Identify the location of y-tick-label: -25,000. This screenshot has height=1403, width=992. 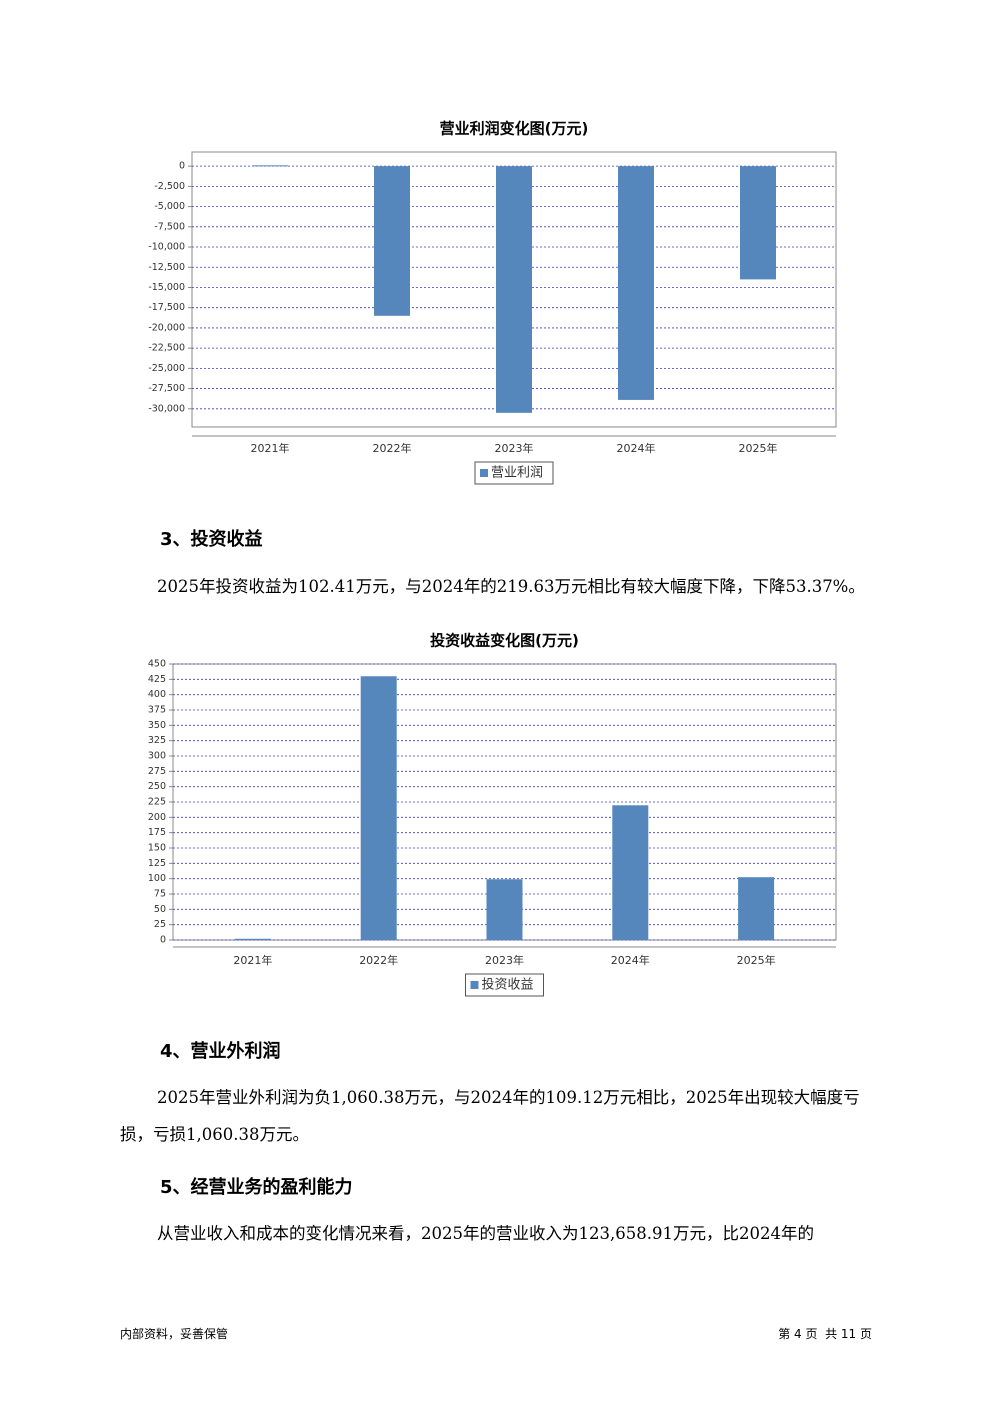
(166, 368).